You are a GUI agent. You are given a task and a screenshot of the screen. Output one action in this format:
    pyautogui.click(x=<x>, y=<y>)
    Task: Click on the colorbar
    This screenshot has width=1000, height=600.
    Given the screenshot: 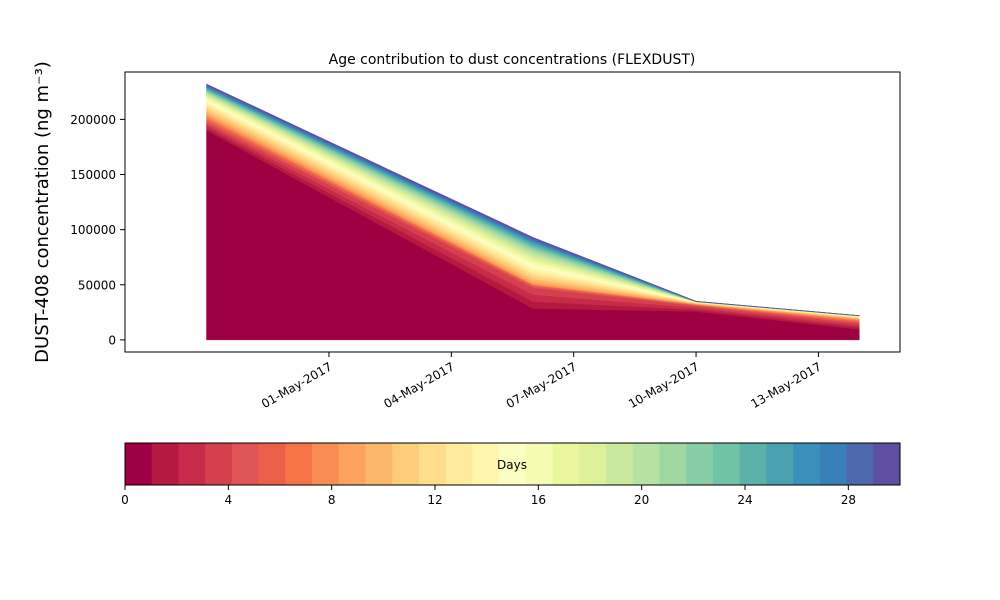 What is the action you would take?
    pyautogui.click(x=513, y=464)
    